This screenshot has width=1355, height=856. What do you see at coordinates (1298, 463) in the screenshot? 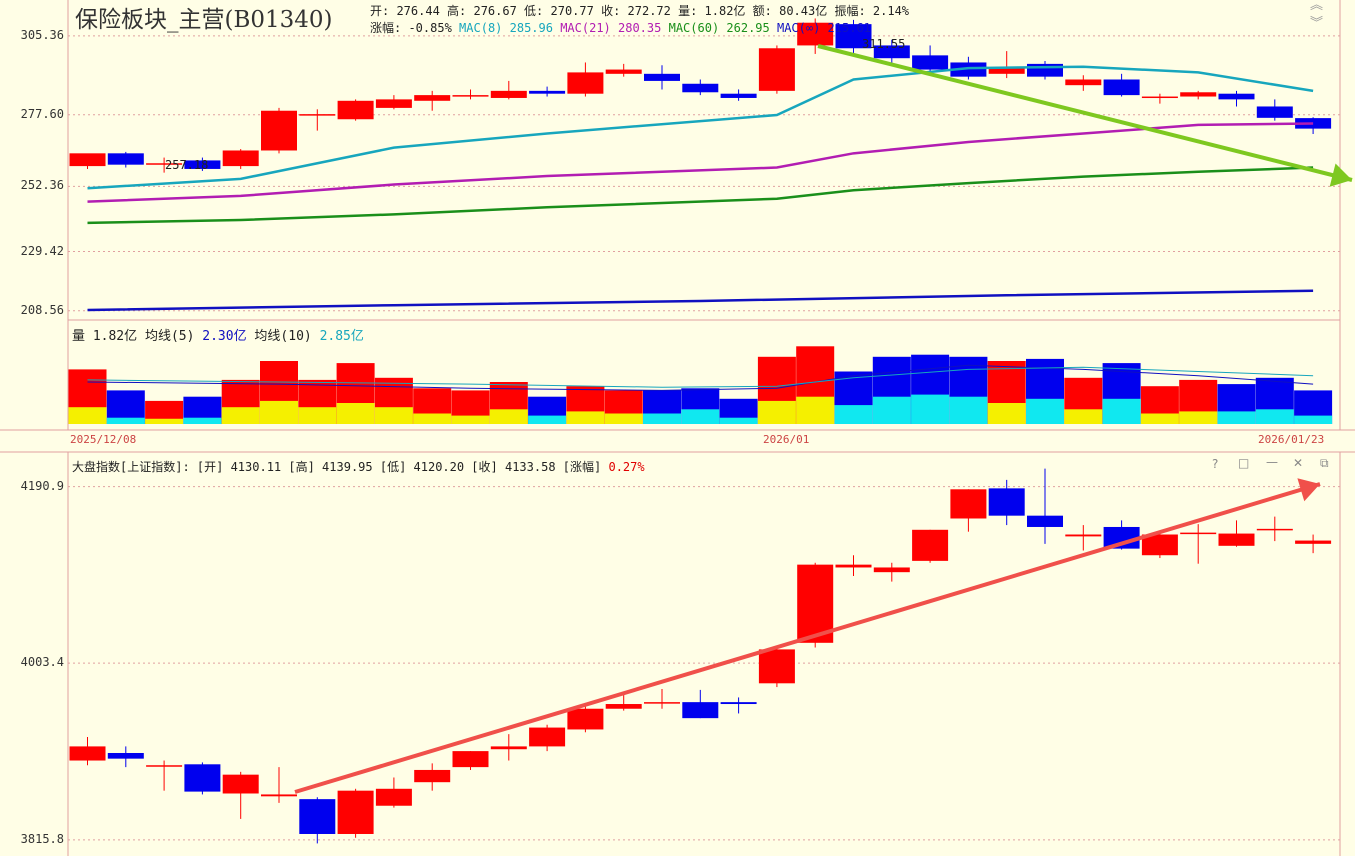
I see `close-icon: ✕` at bounding box center [1298, 463].